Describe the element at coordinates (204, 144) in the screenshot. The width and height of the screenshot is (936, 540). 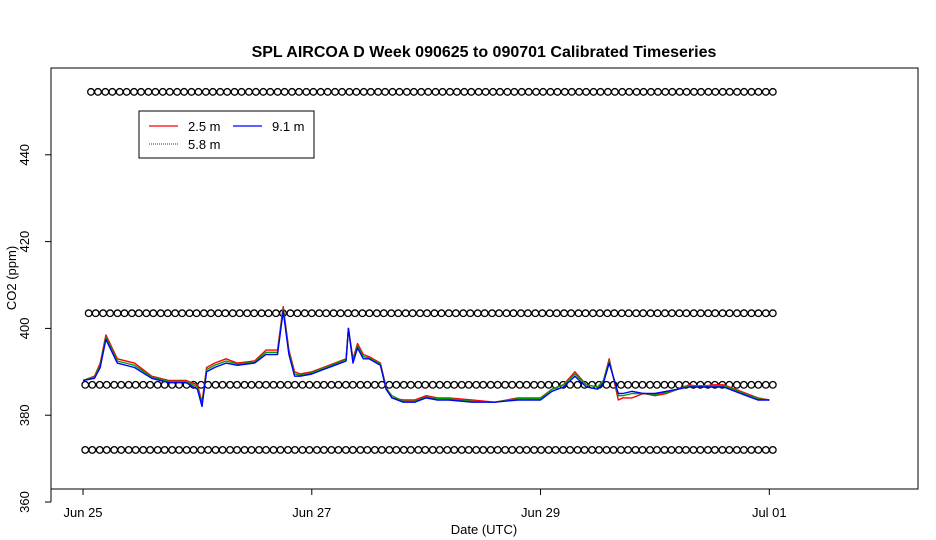
I see `legend-label-5-8m: 5.8 m` at that location.